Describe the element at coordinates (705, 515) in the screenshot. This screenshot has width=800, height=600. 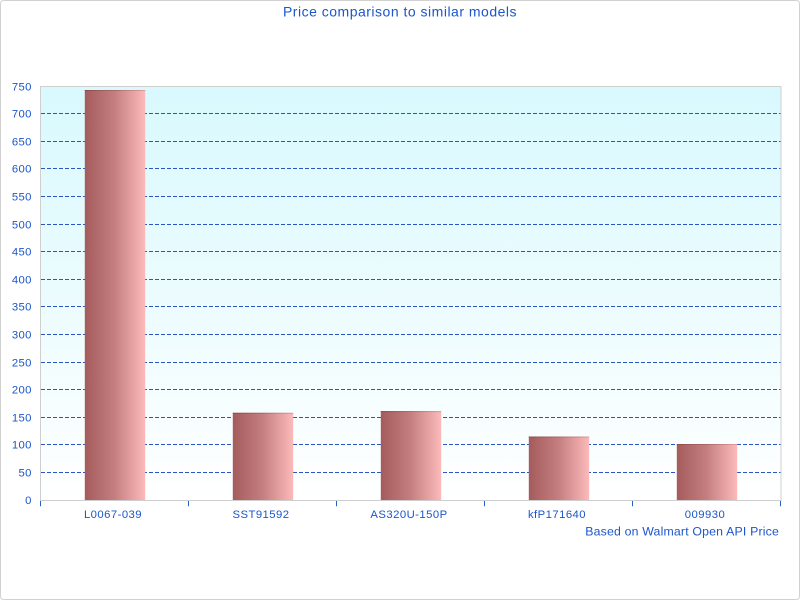
I see `svg-text: 009930` at that location.